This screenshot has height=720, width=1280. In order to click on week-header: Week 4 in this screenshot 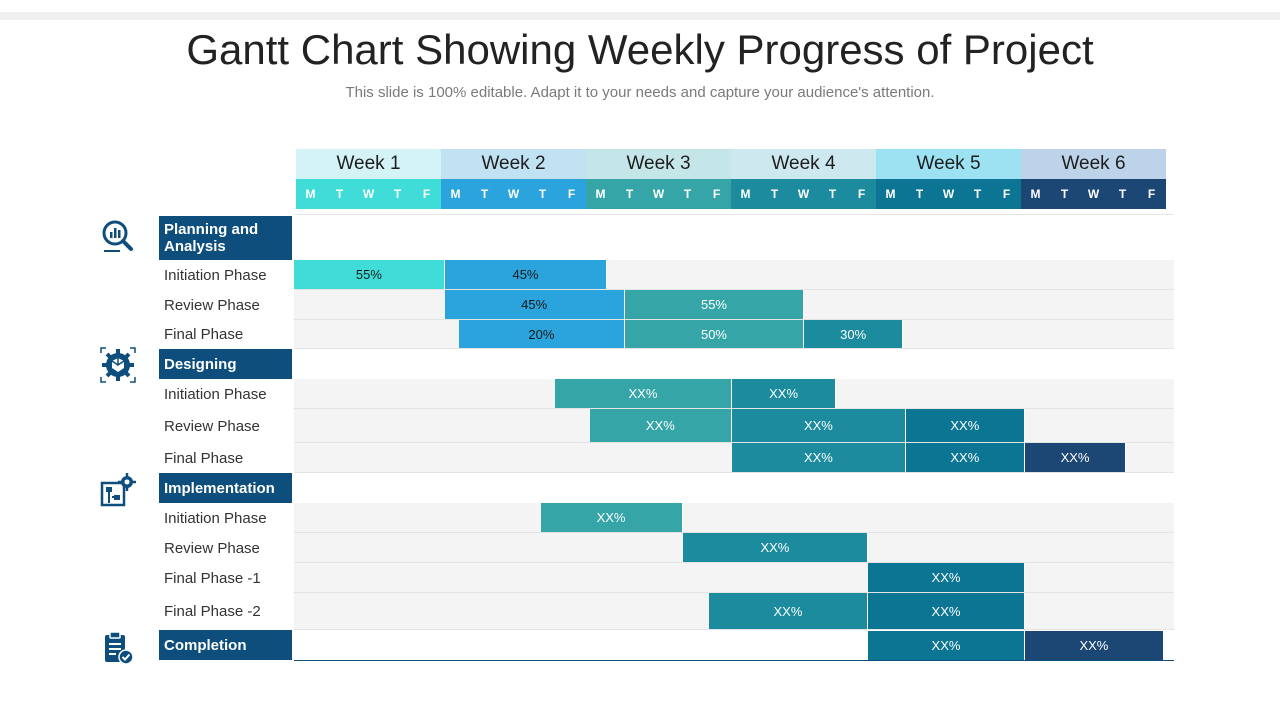, I will do `click(803, 164)`.